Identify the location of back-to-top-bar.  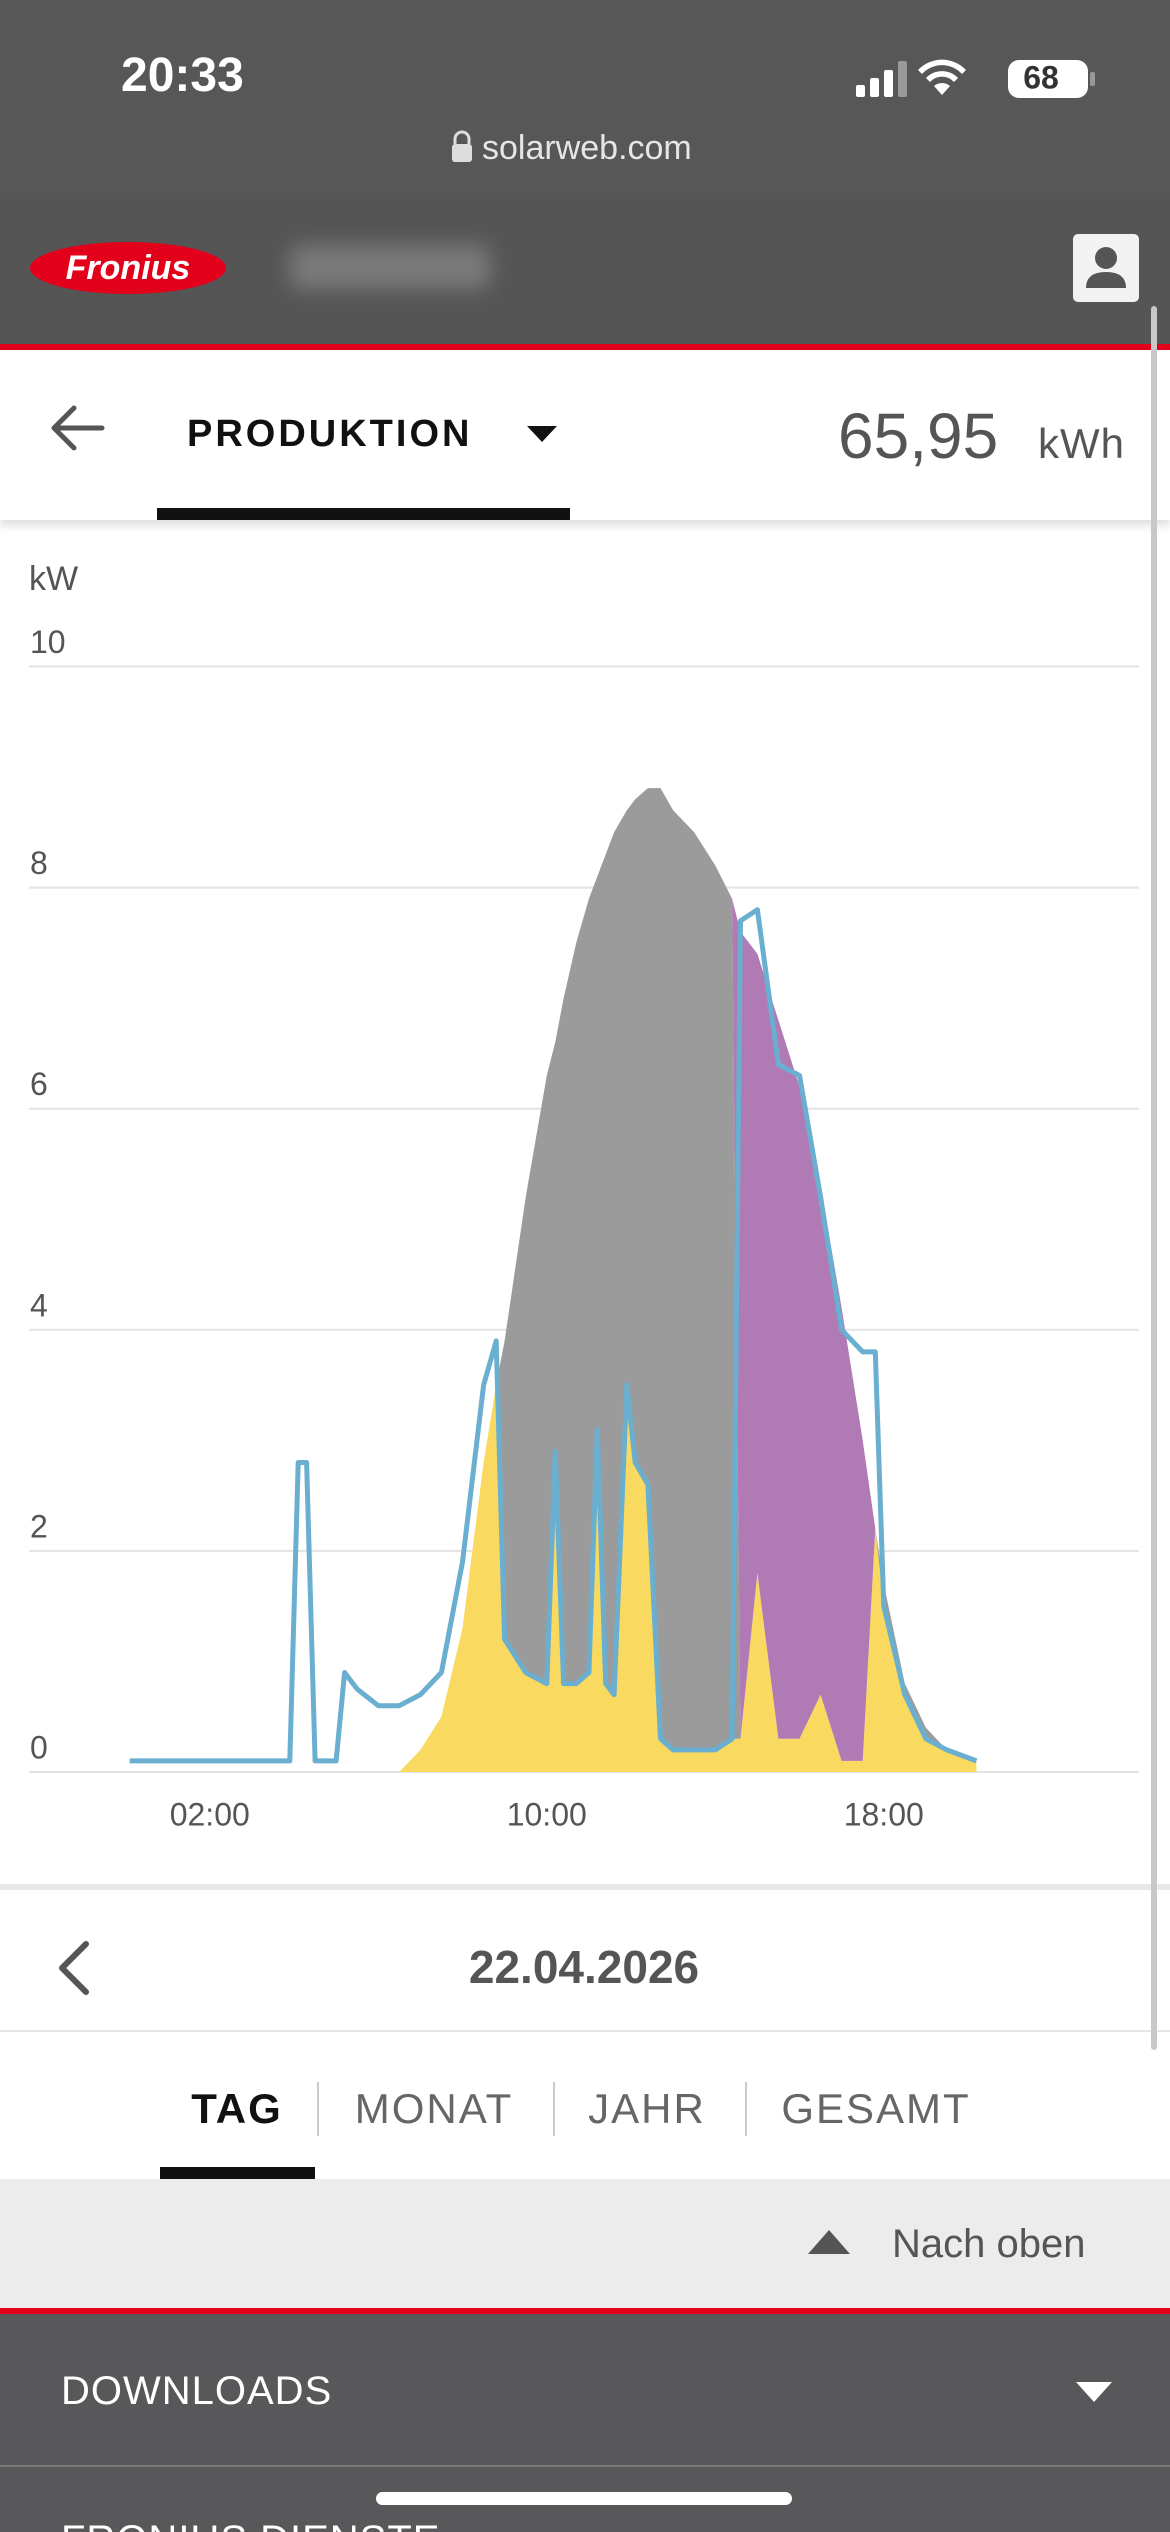
(585, 2244).